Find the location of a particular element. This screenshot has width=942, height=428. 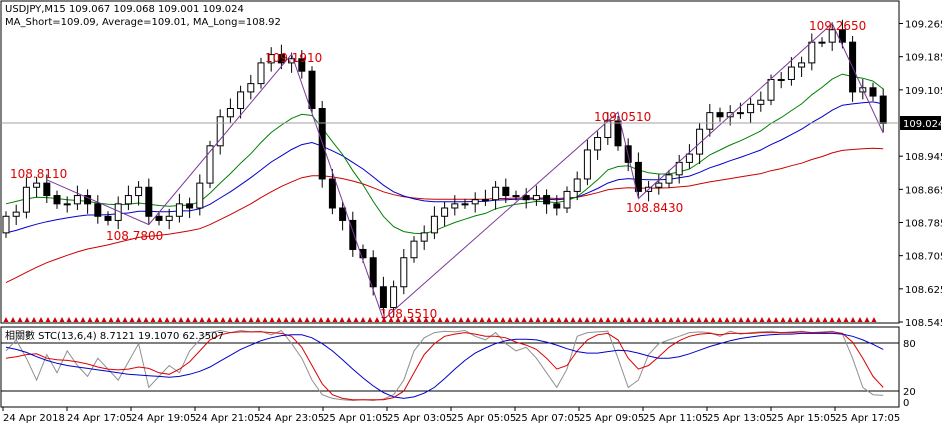

time-tick-label: 25 Apr 05:05 is located at coordinates (483, 418).